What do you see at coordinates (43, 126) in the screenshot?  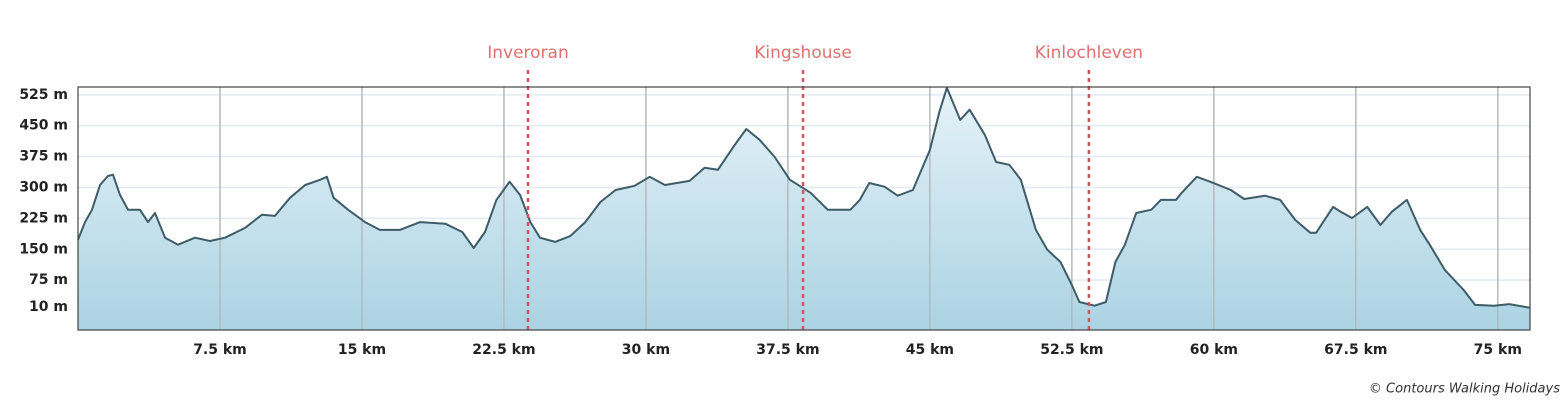 I see `y-tick-label: 450 m` at bounding box center [43, 126].